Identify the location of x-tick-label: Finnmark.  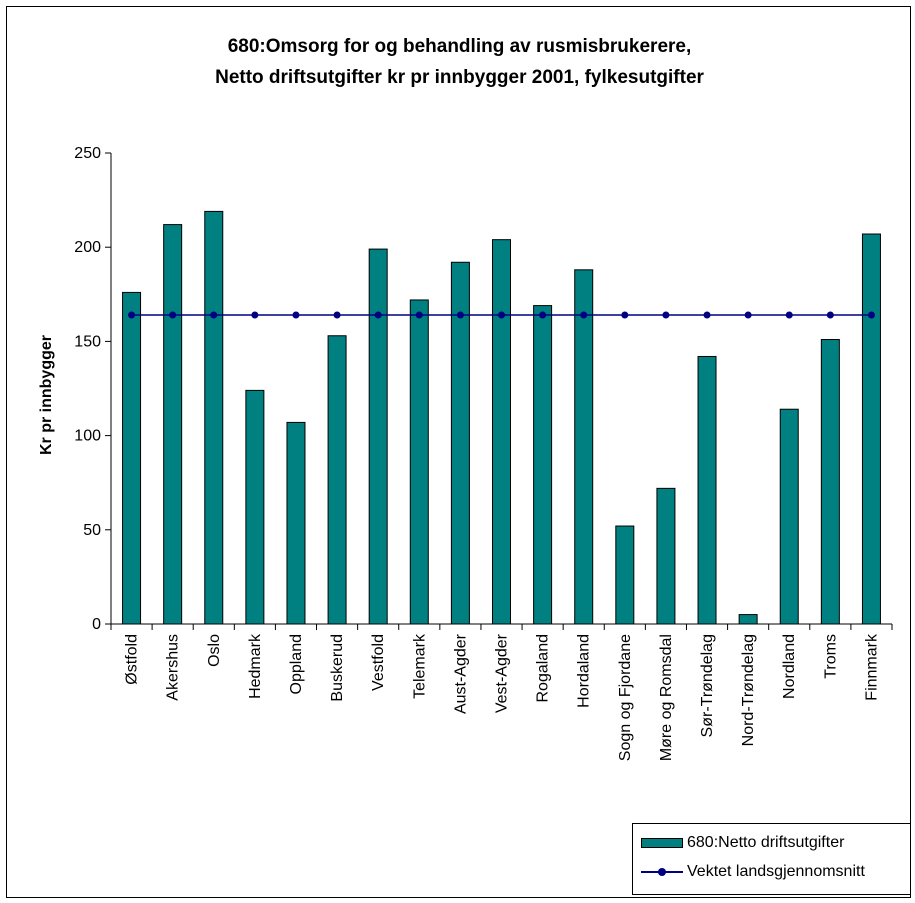
(871, 667).